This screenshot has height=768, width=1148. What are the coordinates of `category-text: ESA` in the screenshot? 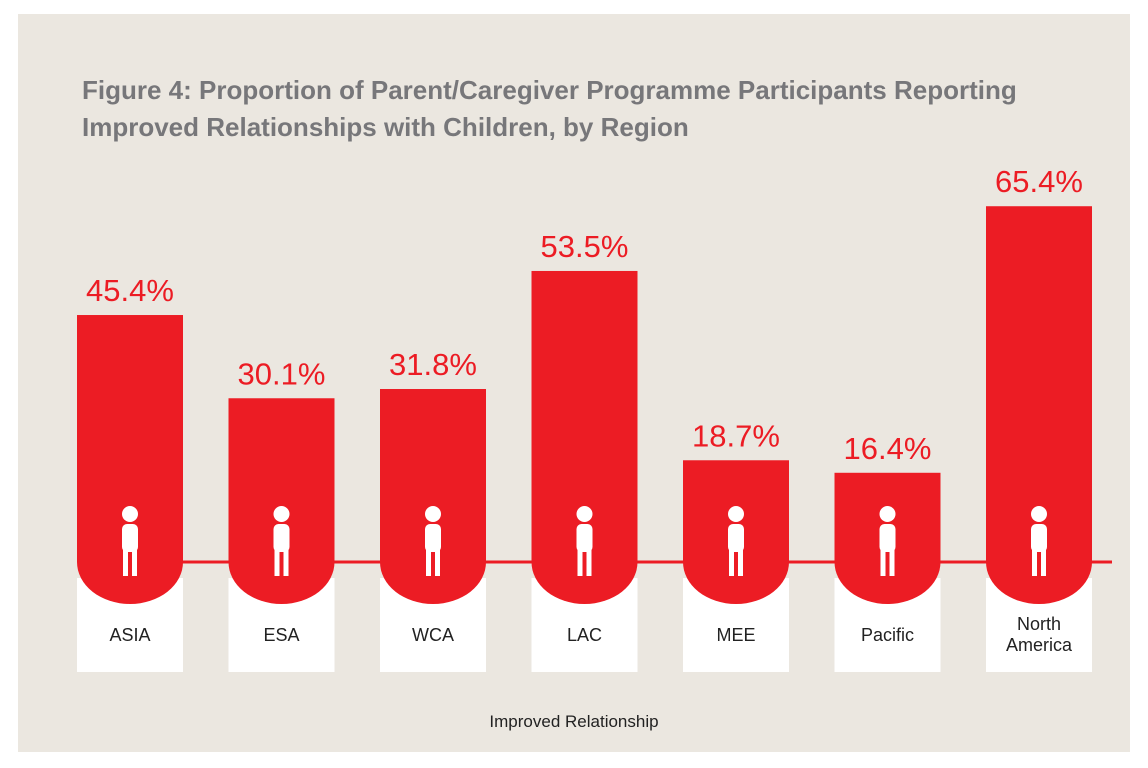 It's located at (281, 634).